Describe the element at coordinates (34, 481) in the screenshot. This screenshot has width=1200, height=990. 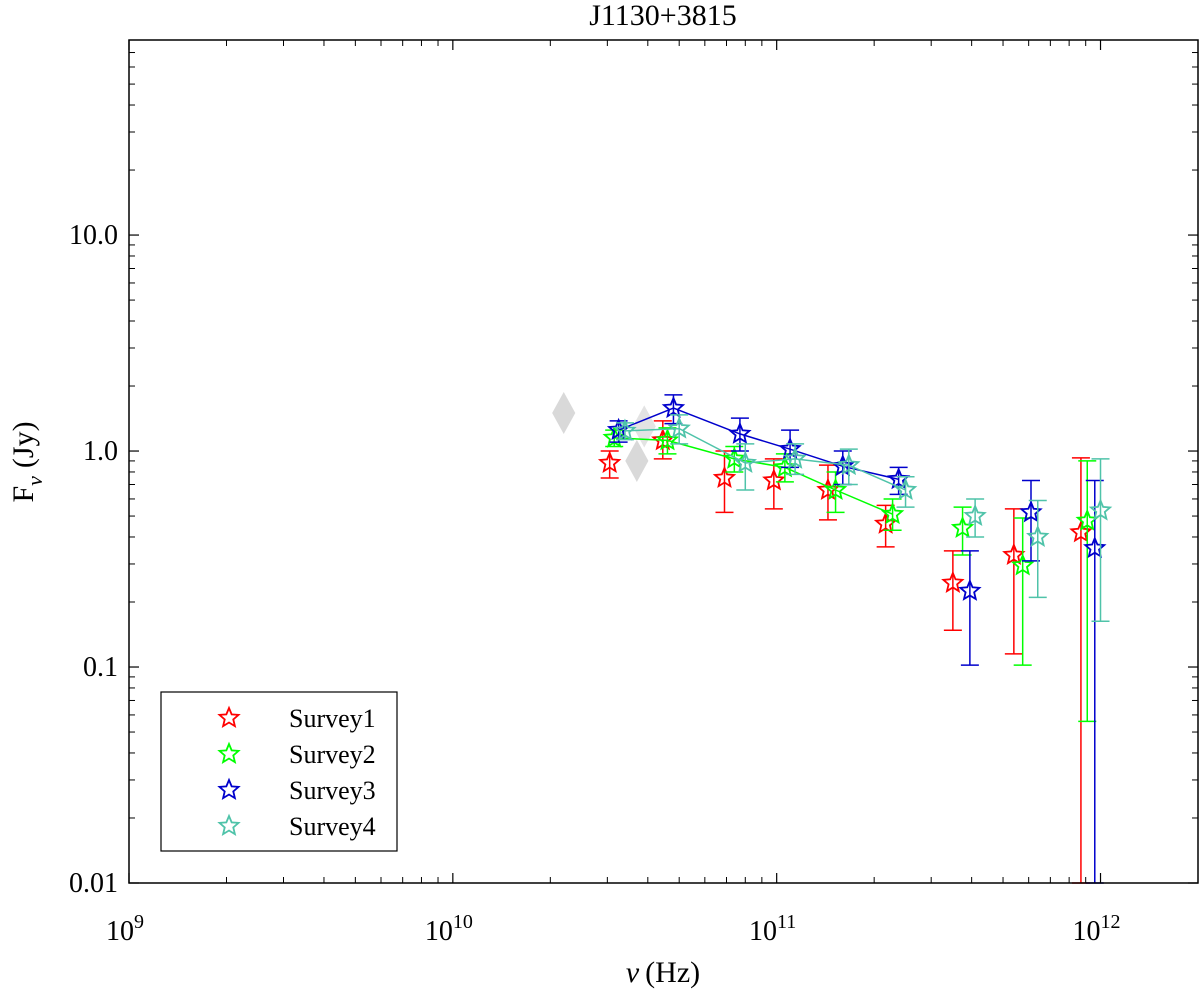
I see `y-axis-label-sub: ν` at that location.